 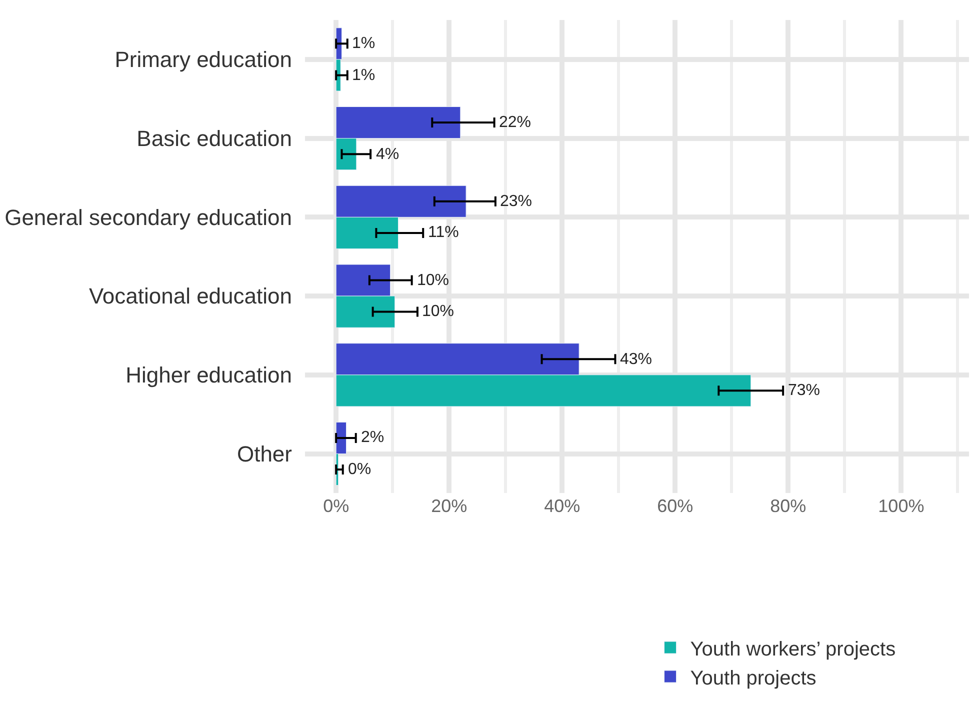 What do you see at coordinates (515, 122) in the screenshot?
I see `data-label: 22%` at bounding box center [515, 122].